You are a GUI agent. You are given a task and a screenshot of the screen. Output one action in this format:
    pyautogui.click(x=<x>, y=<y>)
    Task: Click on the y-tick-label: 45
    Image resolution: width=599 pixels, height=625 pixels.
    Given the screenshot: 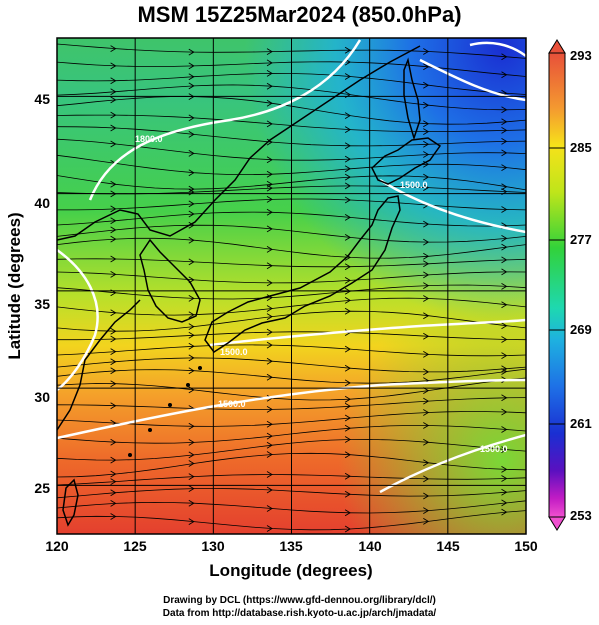 What is the action you would take?
    pyautogui.click(x=42, y=99)
    